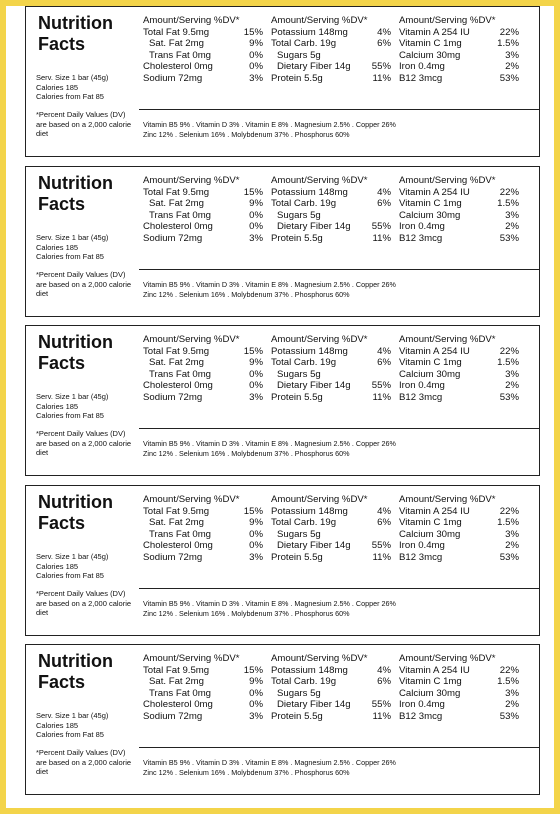 The width and height of the screenshot is (560, 814). Describe the element at coordinates (381, 704) in the screenshot. I see `nutrient-dv: 55%` at that location.